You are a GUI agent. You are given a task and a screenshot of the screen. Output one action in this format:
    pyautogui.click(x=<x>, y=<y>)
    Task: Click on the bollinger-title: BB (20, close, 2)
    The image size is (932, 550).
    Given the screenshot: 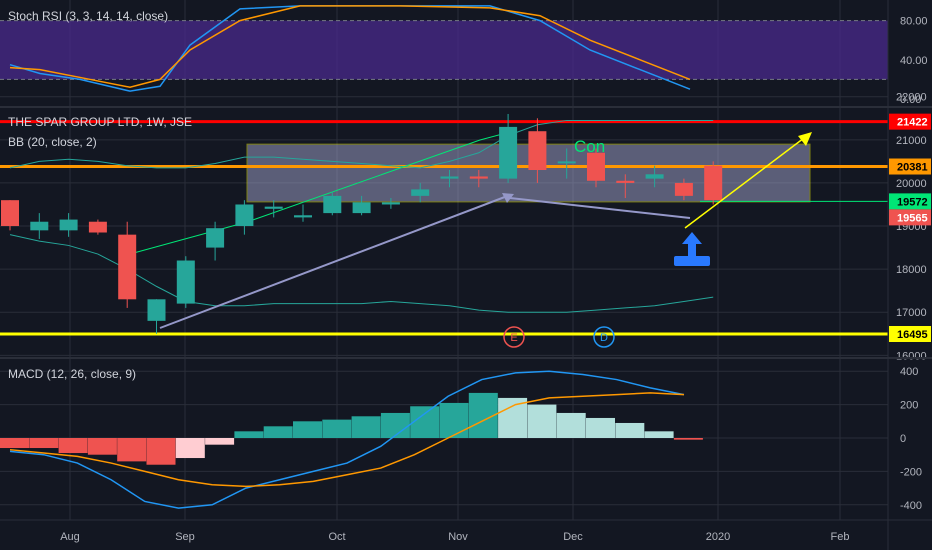 What is the action you would take?
    pyautogui.click(x=52, y=142)
    